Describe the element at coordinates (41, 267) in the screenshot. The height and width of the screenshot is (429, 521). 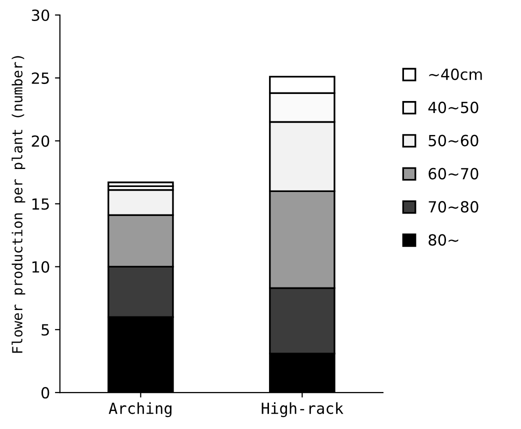
I see `y-tick-label: 10` at that location.